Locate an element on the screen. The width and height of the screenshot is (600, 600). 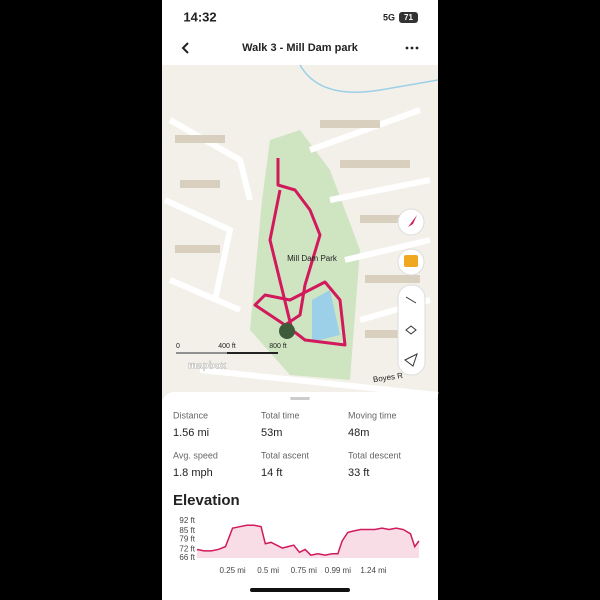
stat-value: 48m is located at coordinates (358, 433).